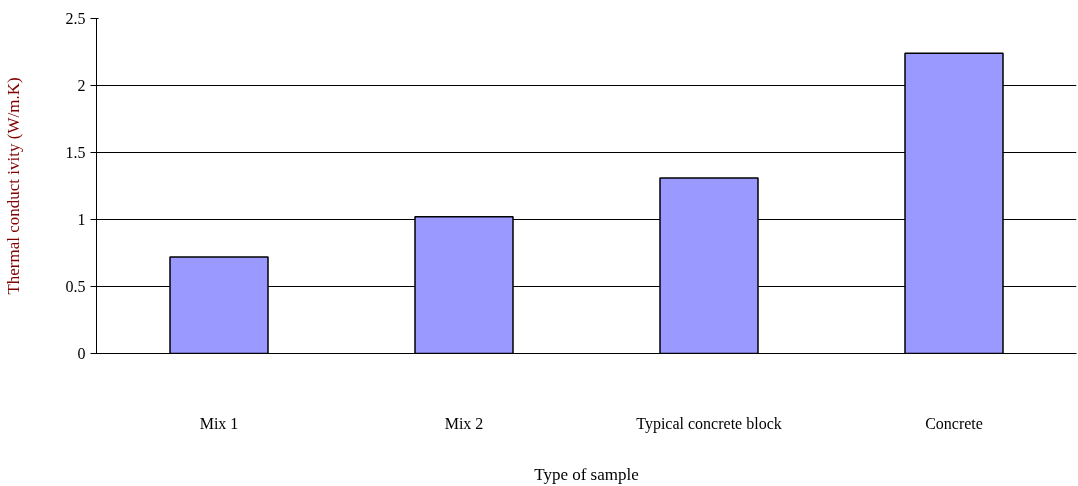 The width and height of the screenshot is (1078, 486). I want to click on x-tick-label: Typical concrete block, so click(709, 423).